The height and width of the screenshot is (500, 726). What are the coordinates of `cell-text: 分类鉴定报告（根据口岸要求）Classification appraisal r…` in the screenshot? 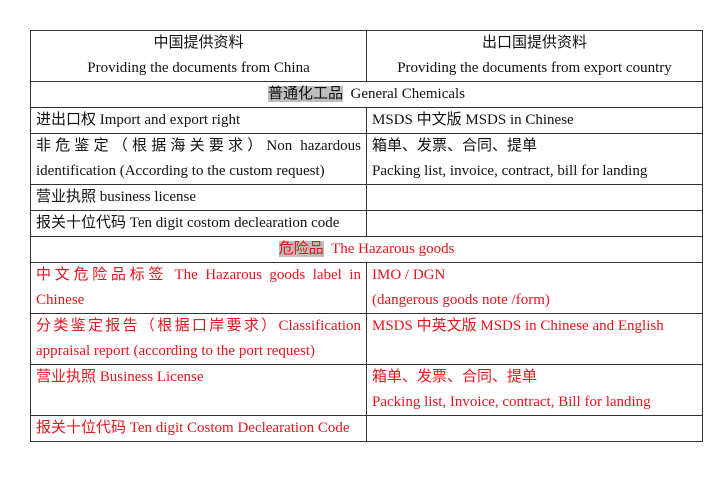 It's located at (198, 338).